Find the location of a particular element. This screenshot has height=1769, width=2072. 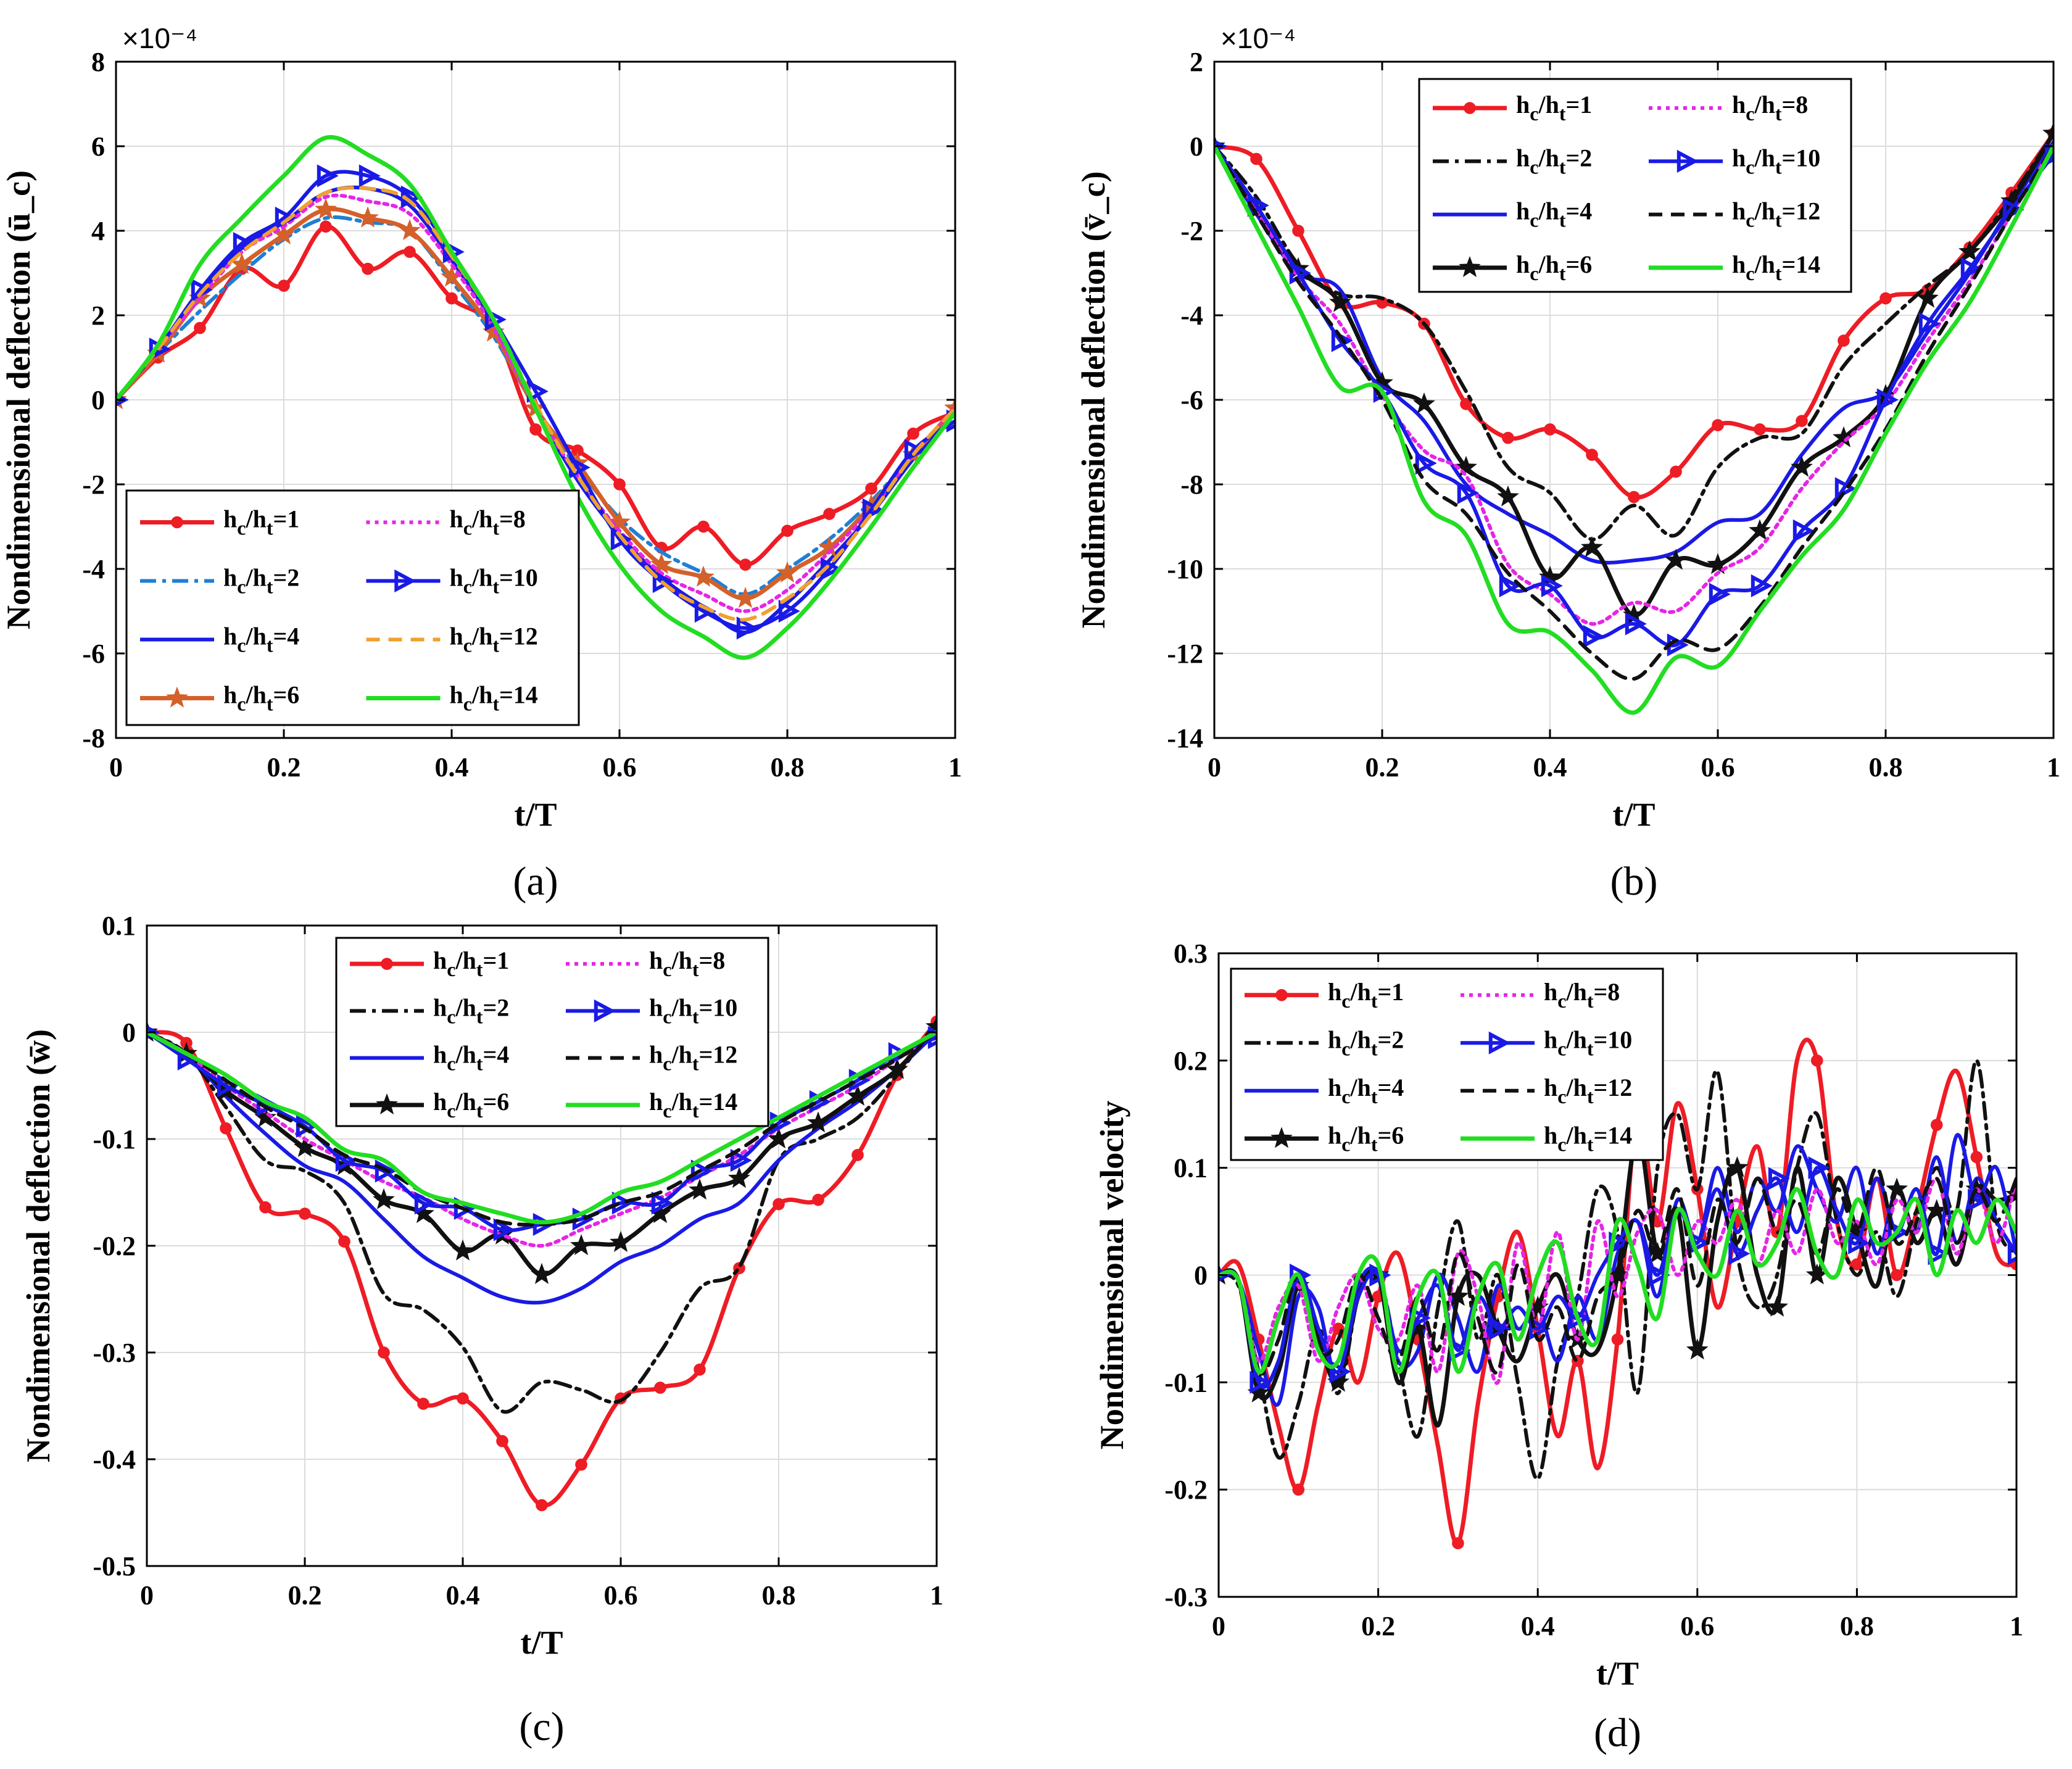

y-tick-label: -0.5 is located at coordinates (114, 1566).